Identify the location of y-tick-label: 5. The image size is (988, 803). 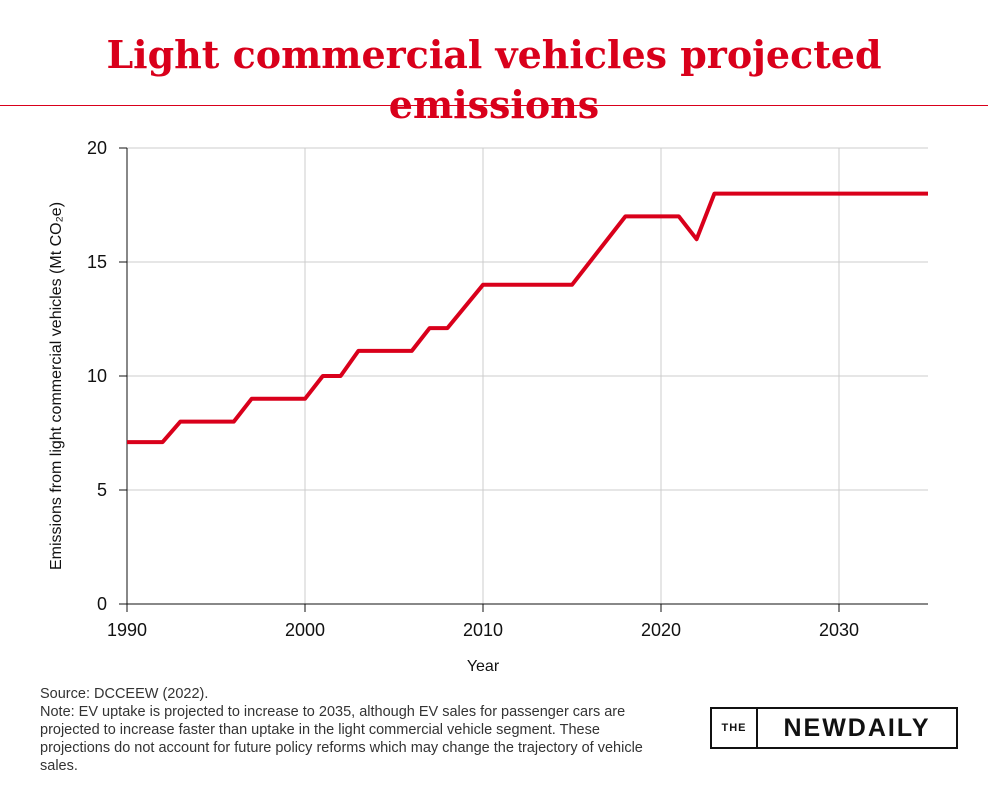
(102, 490).